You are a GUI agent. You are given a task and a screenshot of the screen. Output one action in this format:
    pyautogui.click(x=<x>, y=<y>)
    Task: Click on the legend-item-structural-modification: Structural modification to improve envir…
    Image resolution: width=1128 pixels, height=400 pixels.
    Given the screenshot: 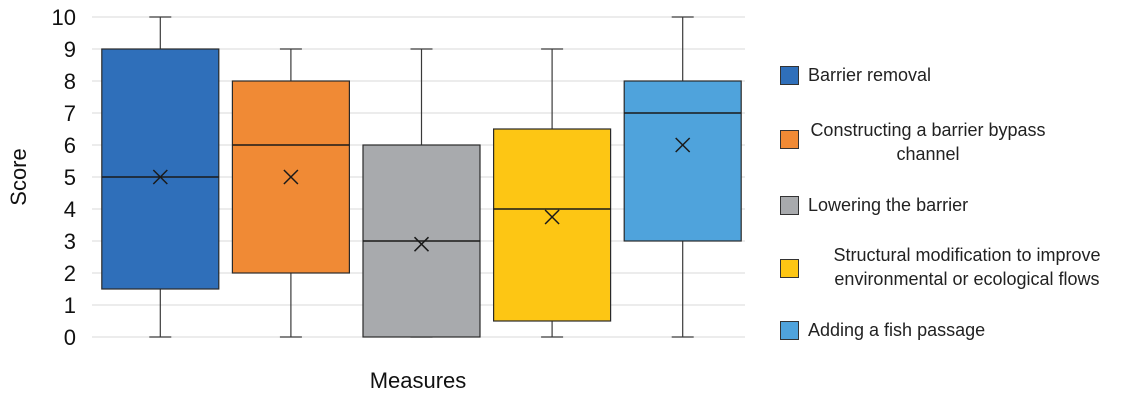 What is the action you would take?
    pyautogui.click(x=954, y=271)
    